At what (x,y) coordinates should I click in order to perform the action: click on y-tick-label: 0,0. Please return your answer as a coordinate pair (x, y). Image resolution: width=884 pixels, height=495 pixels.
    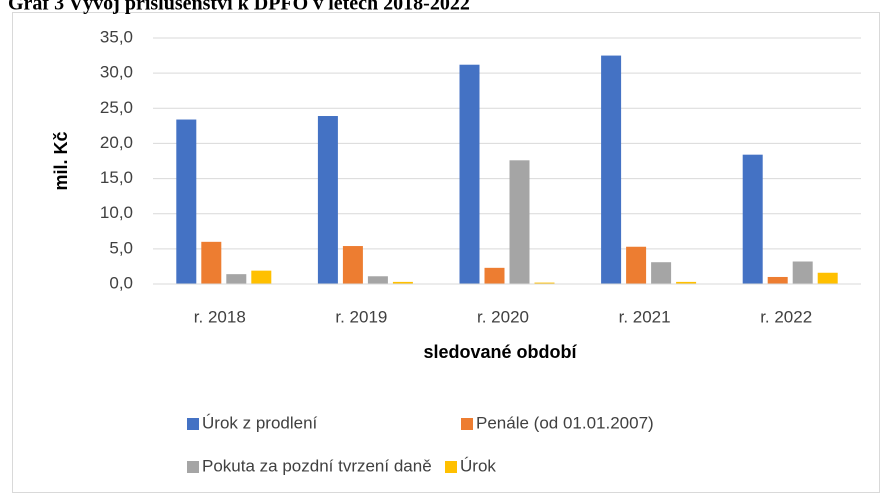
    Looking at the image, I should click on (121, 282).